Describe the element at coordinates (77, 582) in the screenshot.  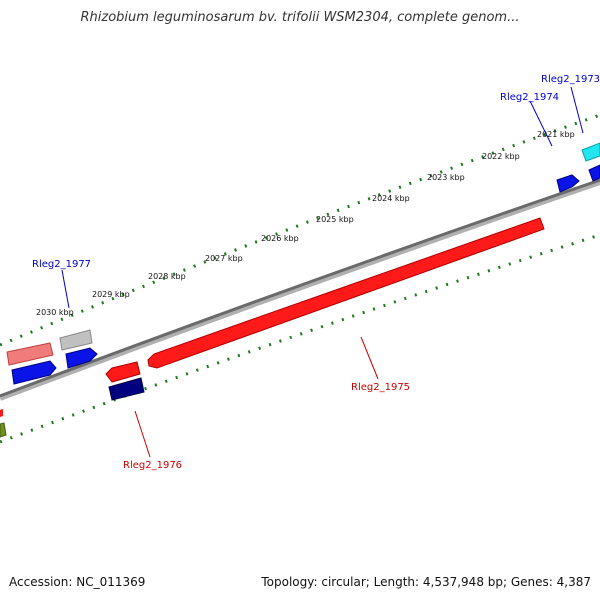
I see `accession-text: Accession: NC_011369` at that location.